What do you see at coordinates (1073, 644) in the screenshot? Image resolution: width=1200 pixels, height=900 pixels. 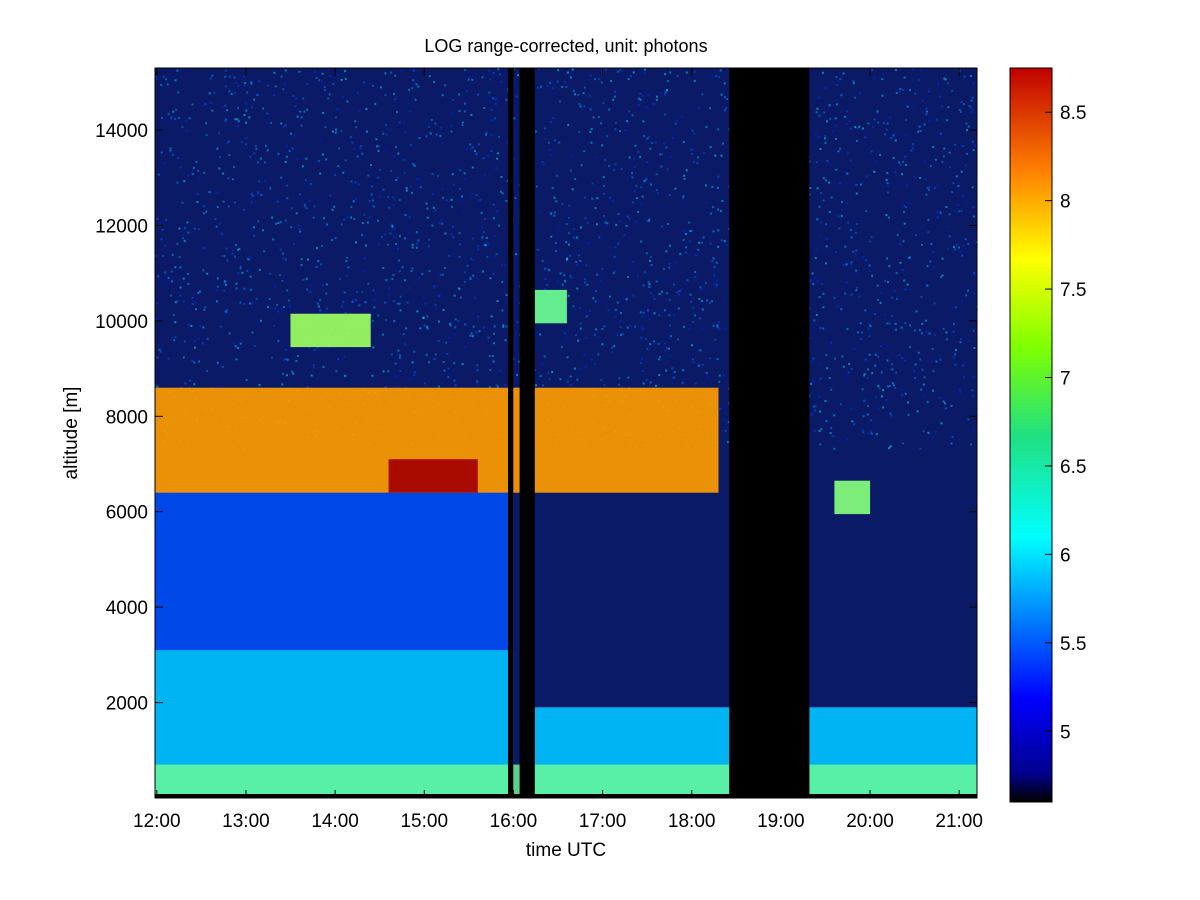 I see `colorbar-tick-label: 5.5` at bounding box center [1073, 644].